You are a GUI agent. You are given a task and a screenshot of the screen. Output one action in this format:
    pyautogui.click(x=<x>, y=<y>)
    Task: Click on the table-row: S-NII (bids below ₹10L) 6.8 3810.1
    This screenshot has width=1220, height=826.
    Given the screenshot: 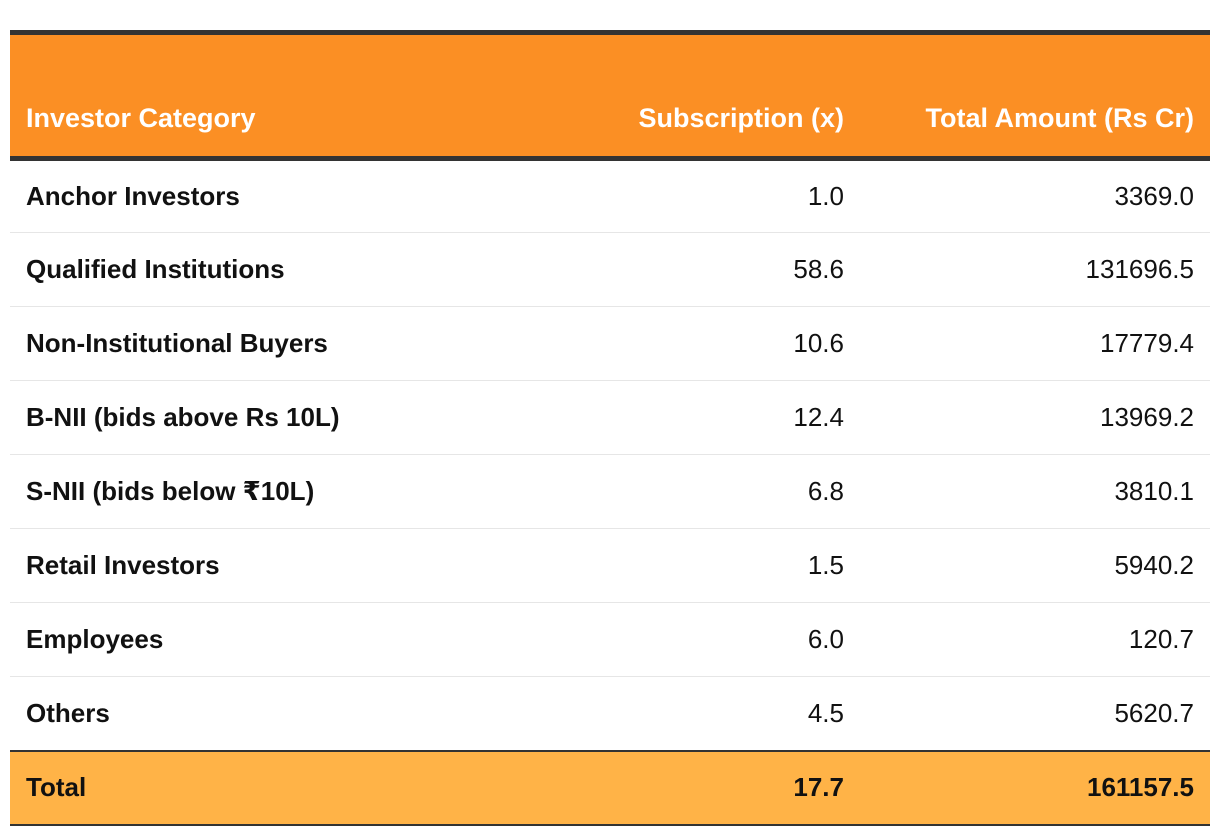 What is the action you would take?
    pyautogui.click(x=610, y=492)
    